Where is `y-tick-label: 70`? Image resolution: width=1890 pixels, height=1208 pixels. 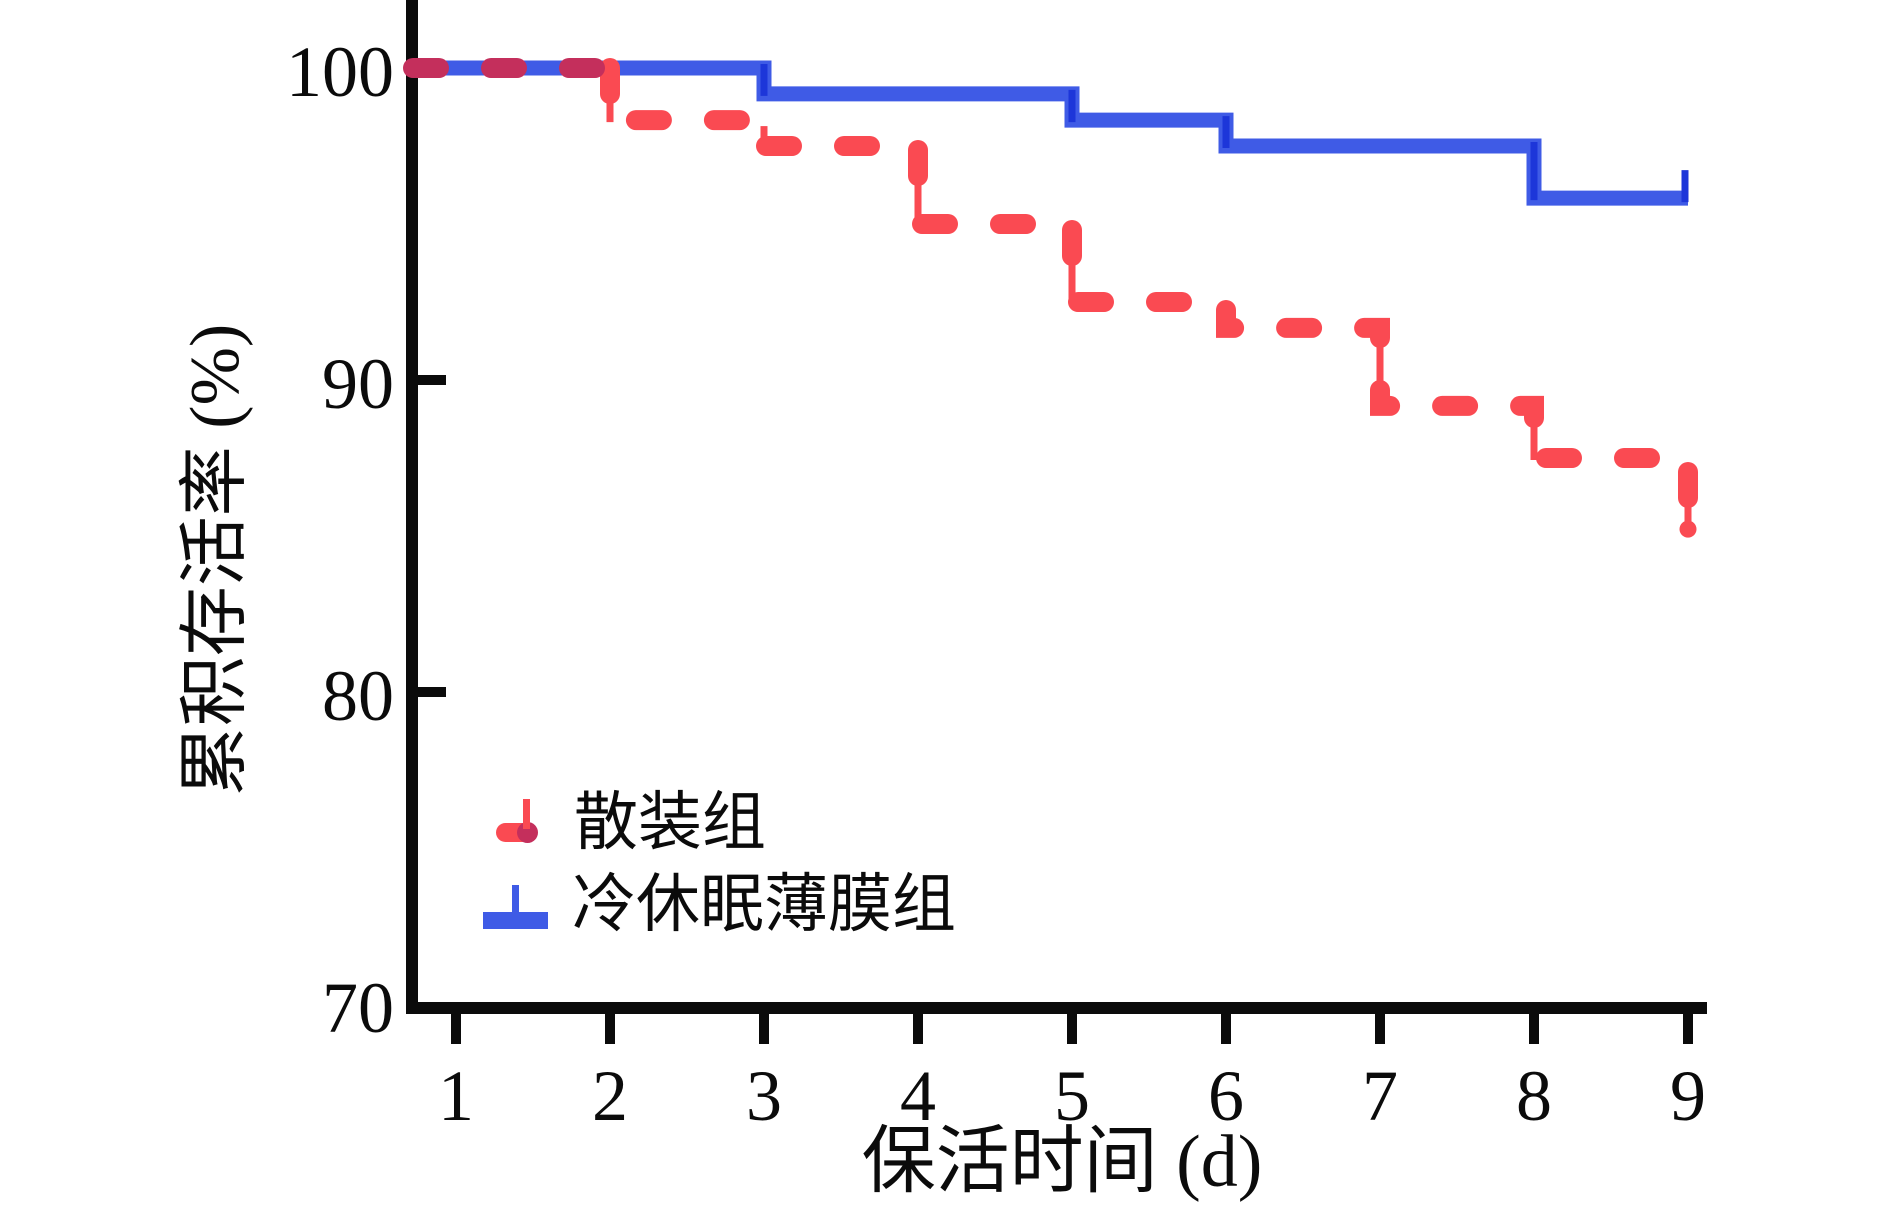
y-tick-label: 70 is located at coordinates (358, 1008).